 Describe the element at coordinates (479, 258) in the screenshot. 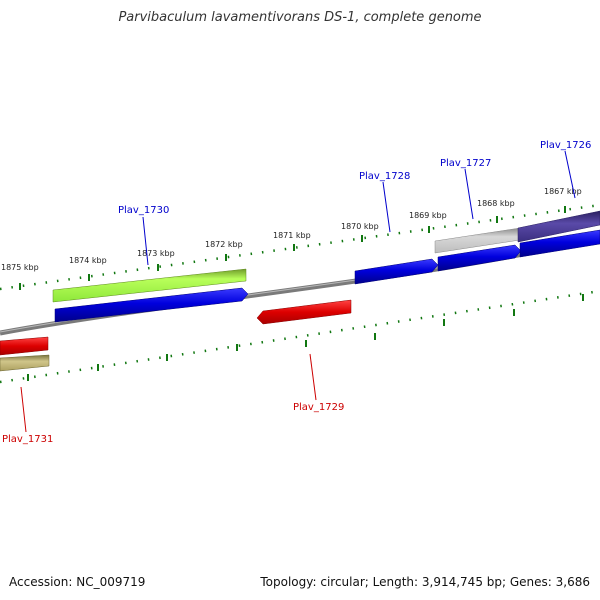

I see `gene-plav-1727-arrow` at that location.